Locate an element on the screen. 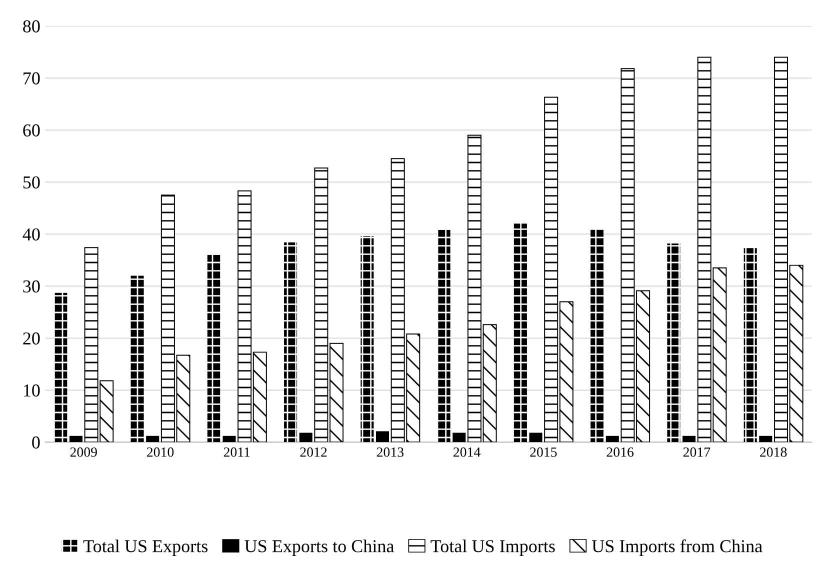 Image resolution: width=824 pixels, height=578 pixels. legend-label: US Exports to China is located at coordinates (319, 548).